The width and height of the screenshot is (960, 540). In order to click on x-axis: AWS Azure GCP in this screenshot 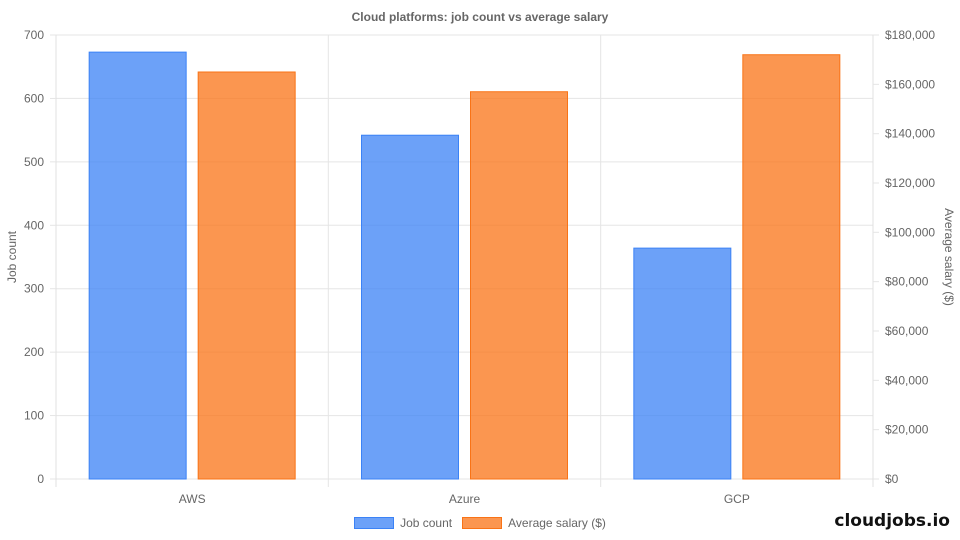, I will do `click(464, 499)`.